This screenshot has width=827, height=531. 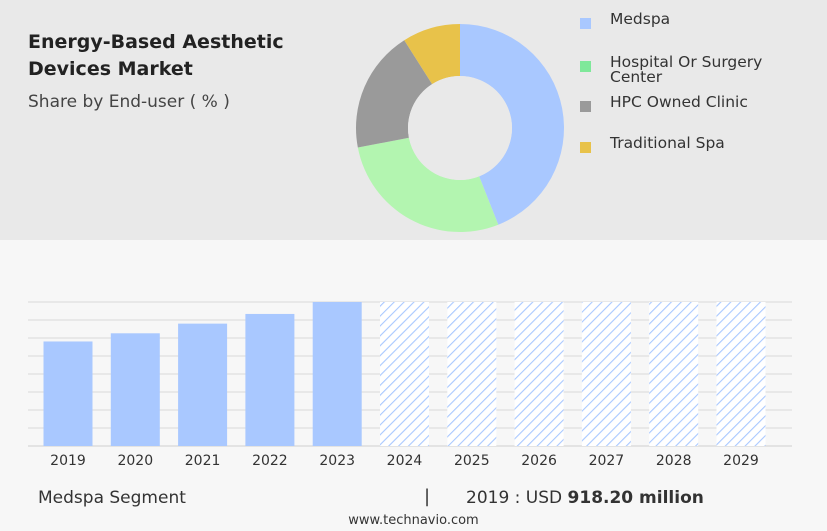 I want to click on segment-label: Medspa Segment, so click(x=112, y=498).